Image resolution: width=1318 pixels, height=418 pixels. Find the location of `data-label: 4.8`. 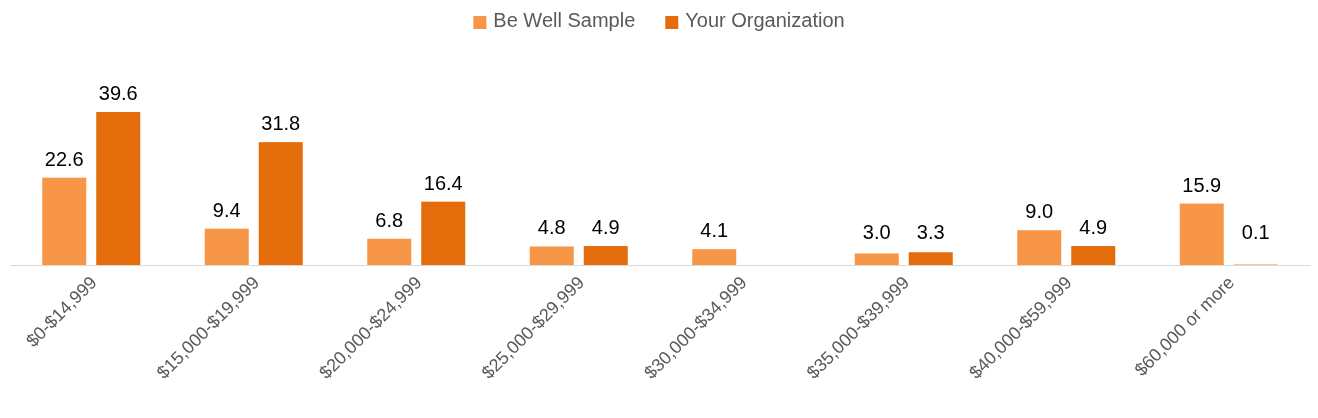

data-label: 4.8 is located at coordinates (551, 227).